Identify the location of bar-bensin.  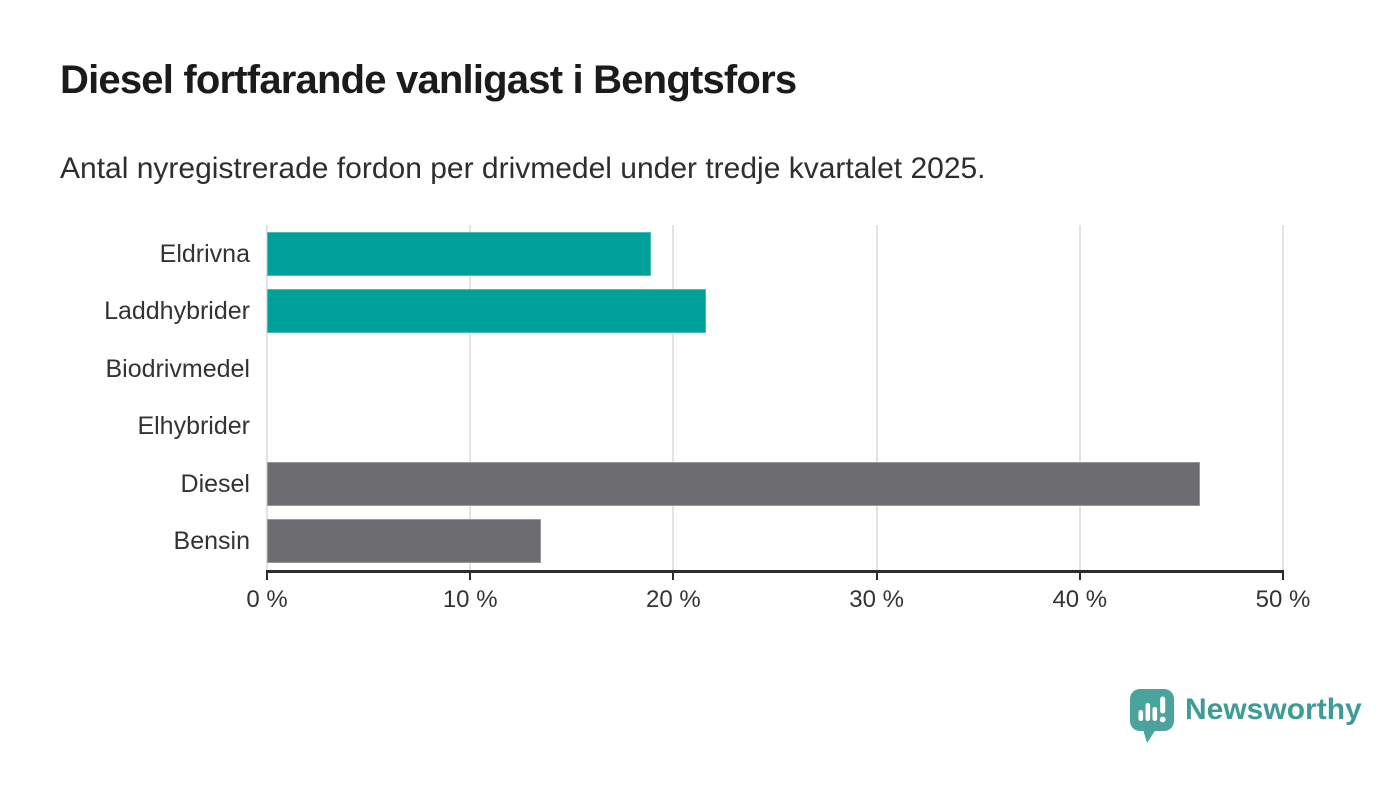
(404, 541).